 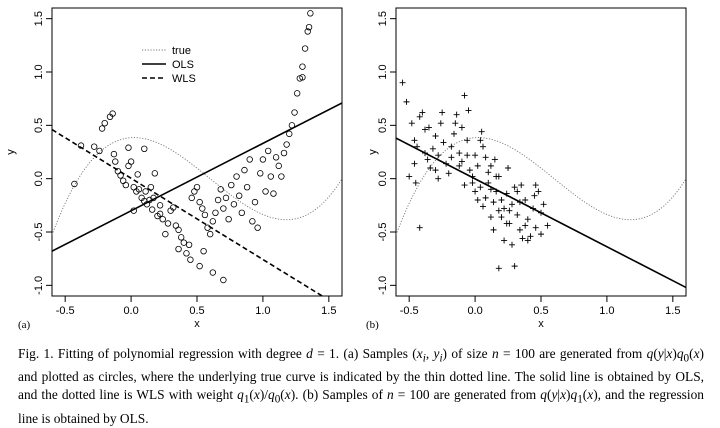 I want to click on wls-line, so click(x=187, y=212).